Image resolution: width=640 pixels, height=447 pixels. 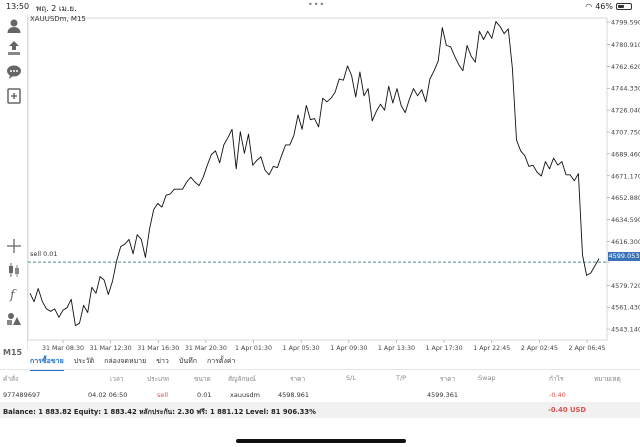 I want to click on order-profit: -0.40, so click(x=557, y=395).